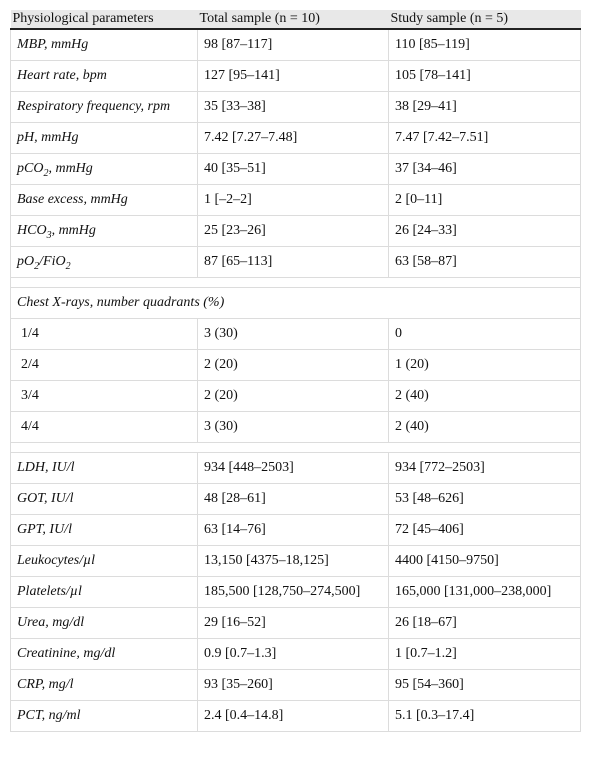  What do you see at coordinates (104, 685) in the screenshot?
I see `row-label: CRP, mg/l` at bounding box center [104, 685].